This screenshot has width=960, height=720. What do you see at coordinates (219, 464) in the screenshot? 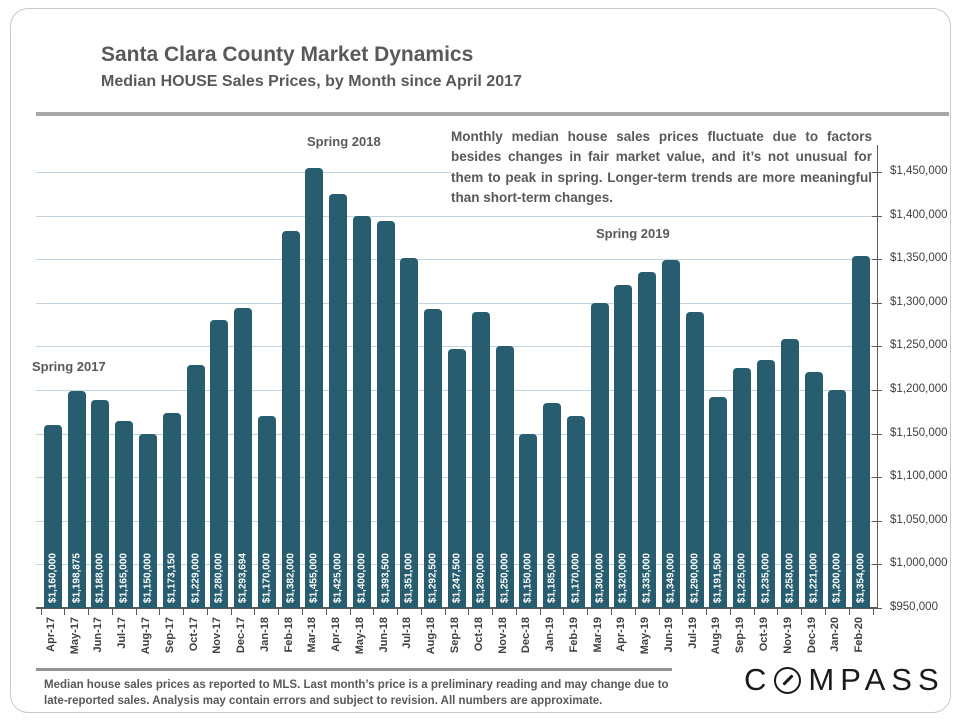
I see `bar-Nov-17: $1,280,000` at bounding box center [219, 464].